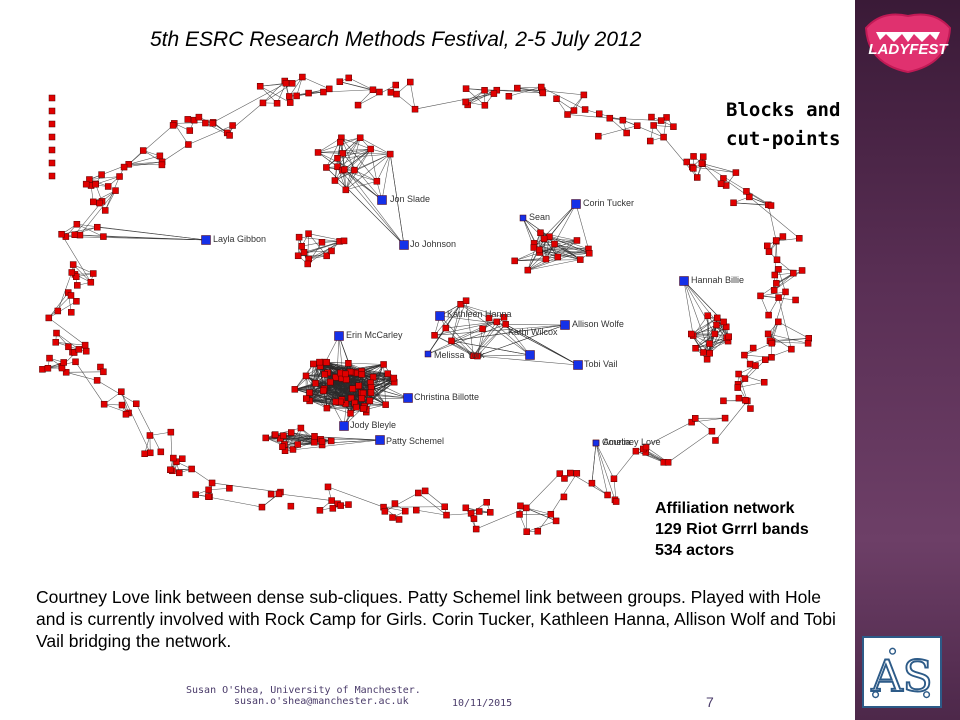  Describe the element at coordinates (908, 49) in the screenshot. I see `ladyfest-logo-text: LADYFEST` at that location.